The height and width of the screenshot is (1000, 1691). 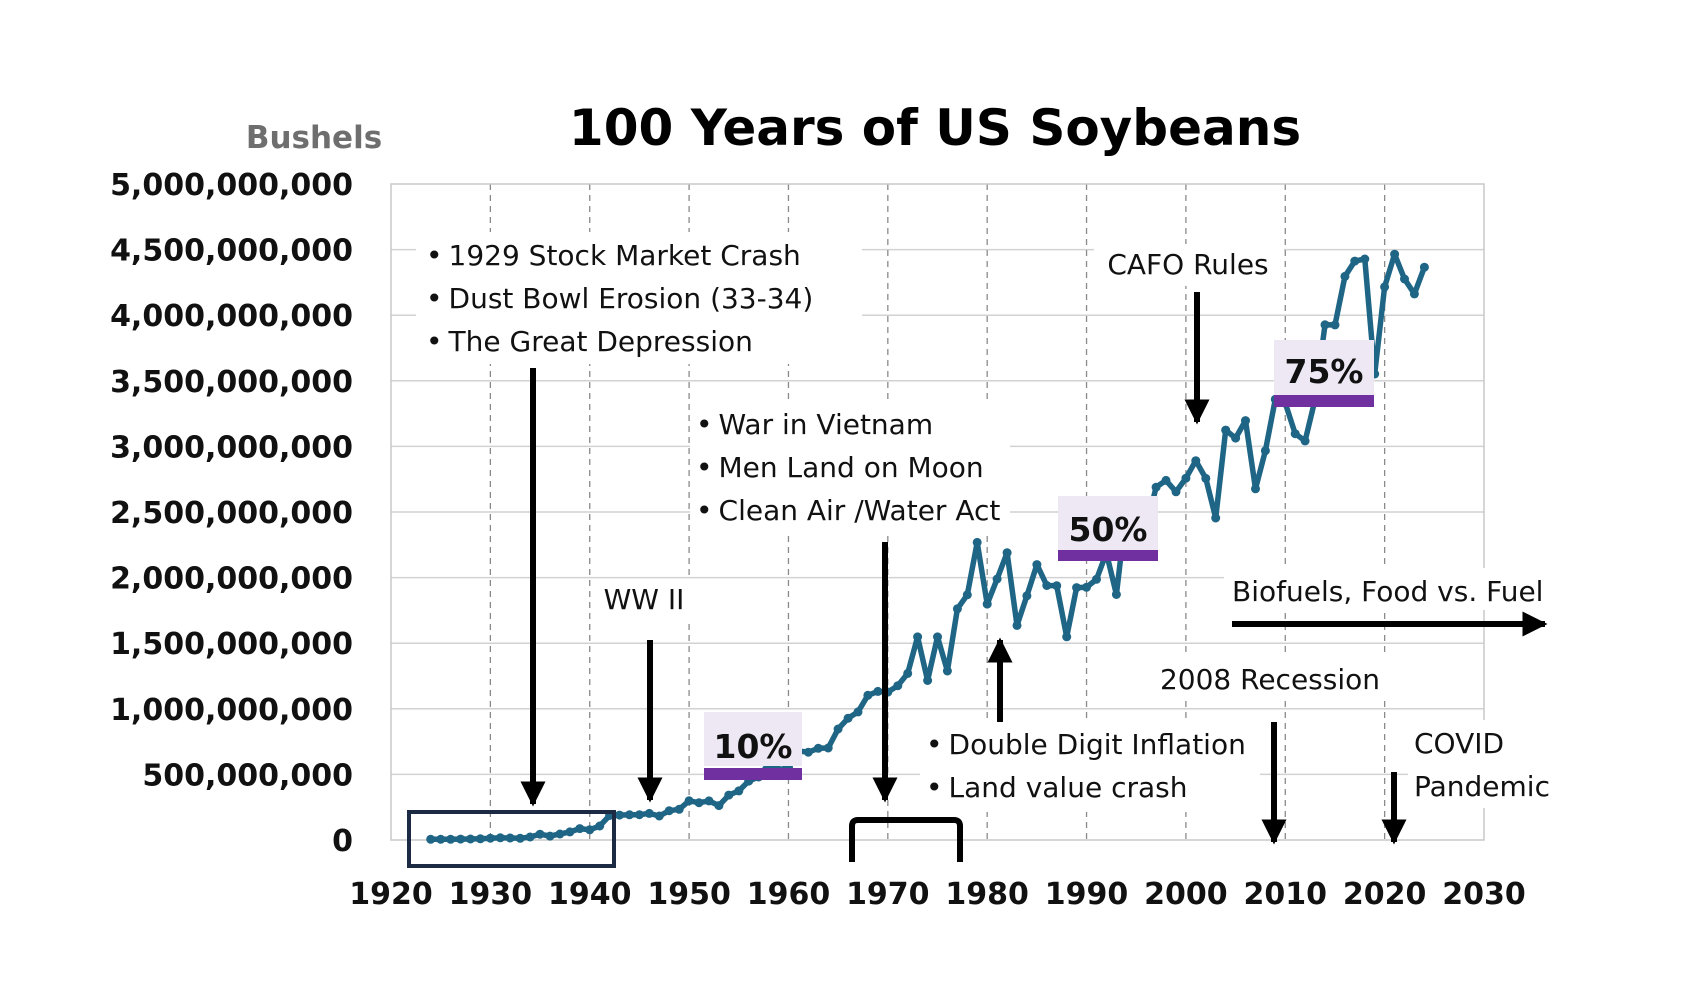 I want to click on badge-50-bg, so click(x=1108, y=523).